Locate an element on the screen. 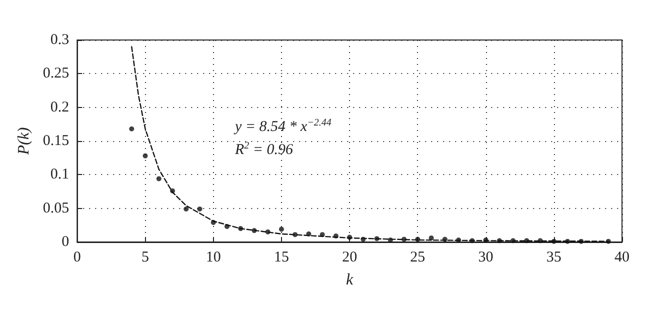 The image size is (660, 336). y-axis-title: P(k) is located at coordinates (24, 141).